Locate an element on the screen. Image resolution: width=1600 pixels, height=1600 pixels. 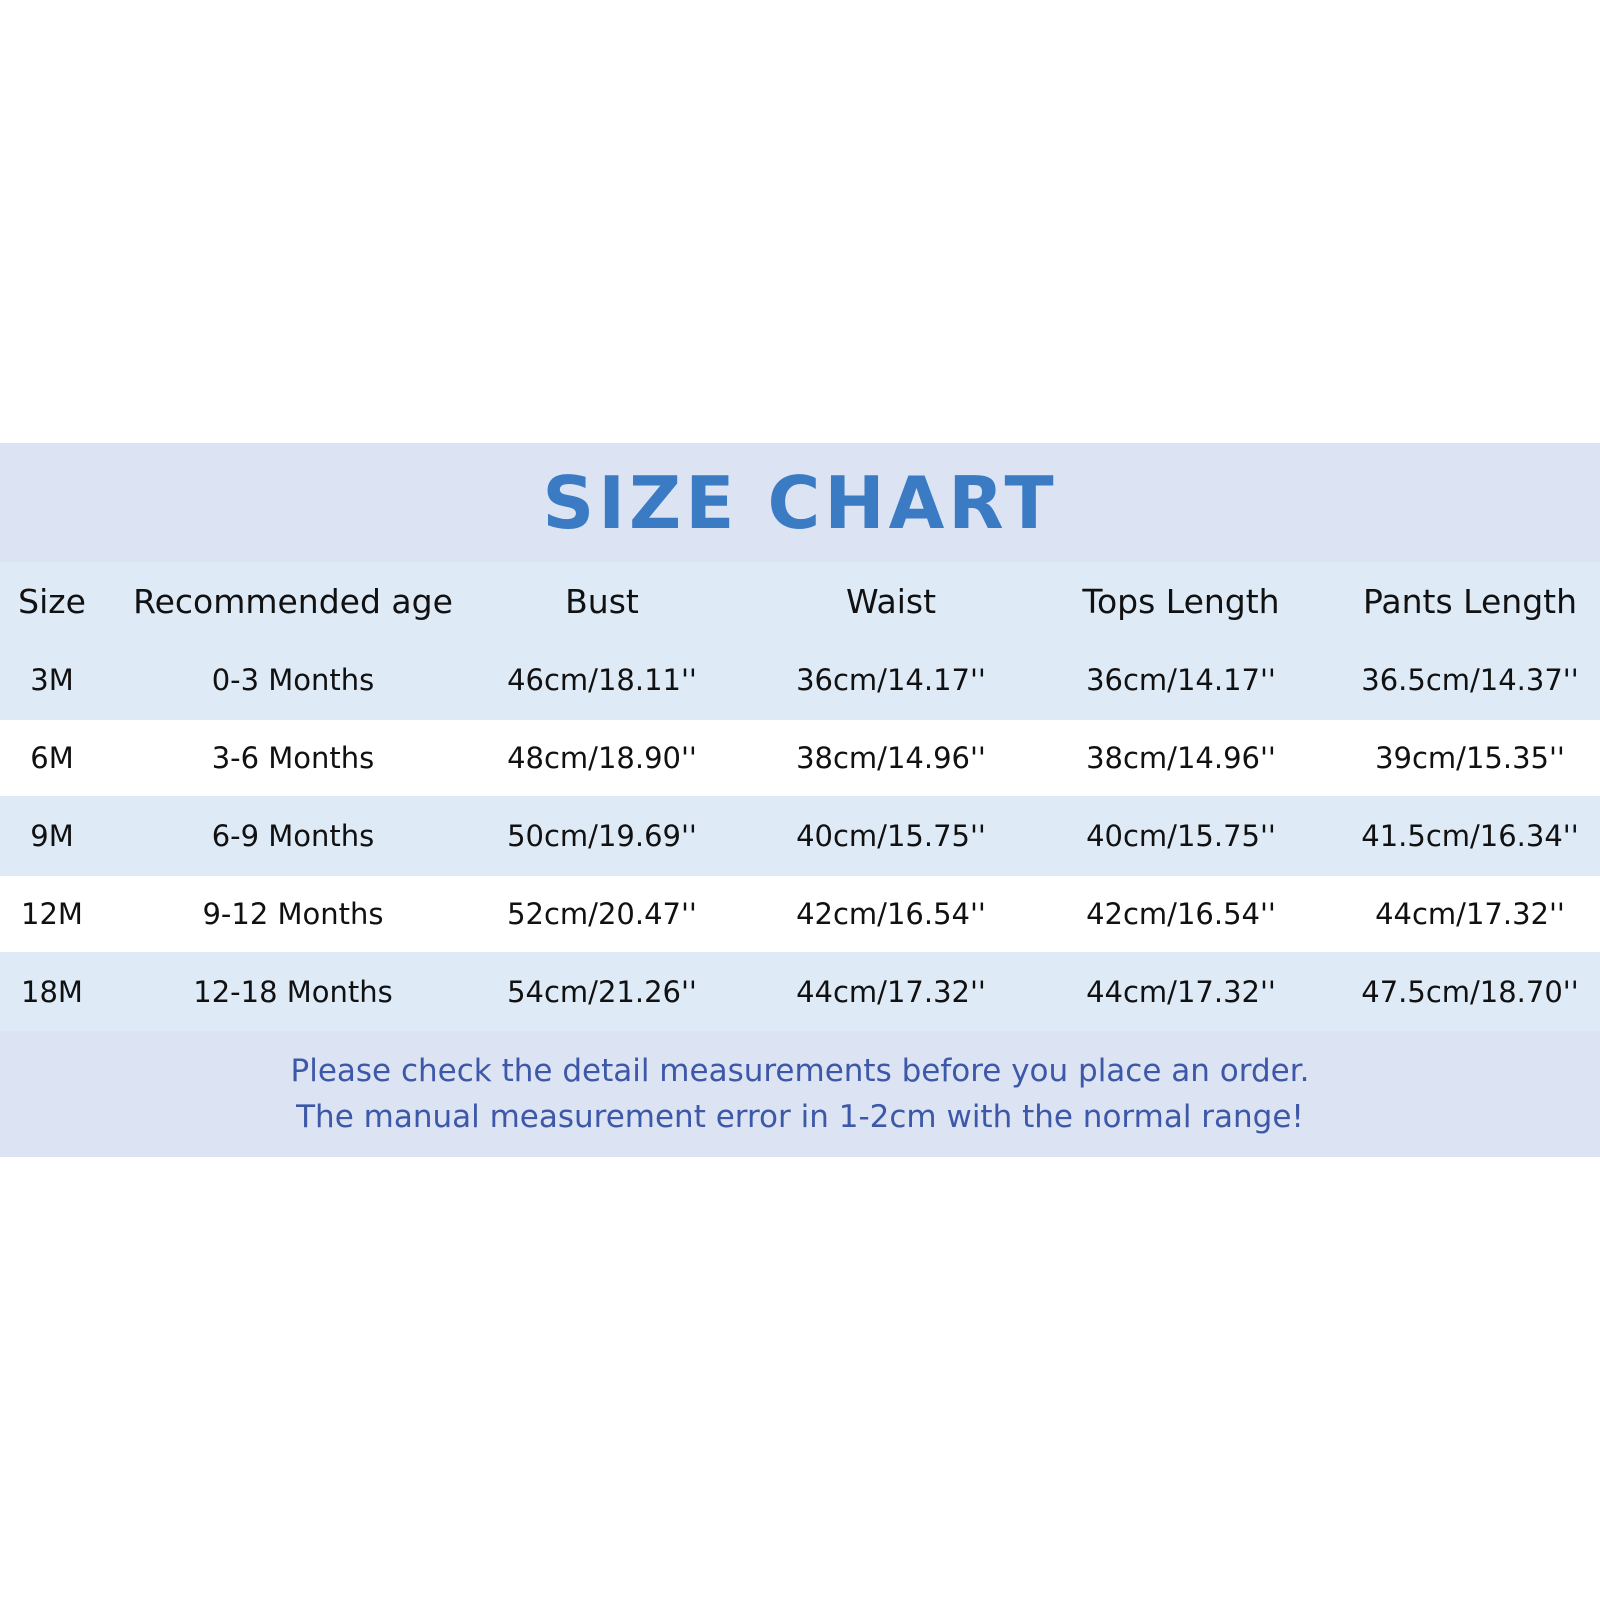
table-cell: 36.5cm/14.37'' is located at coordinates (1470, 680).